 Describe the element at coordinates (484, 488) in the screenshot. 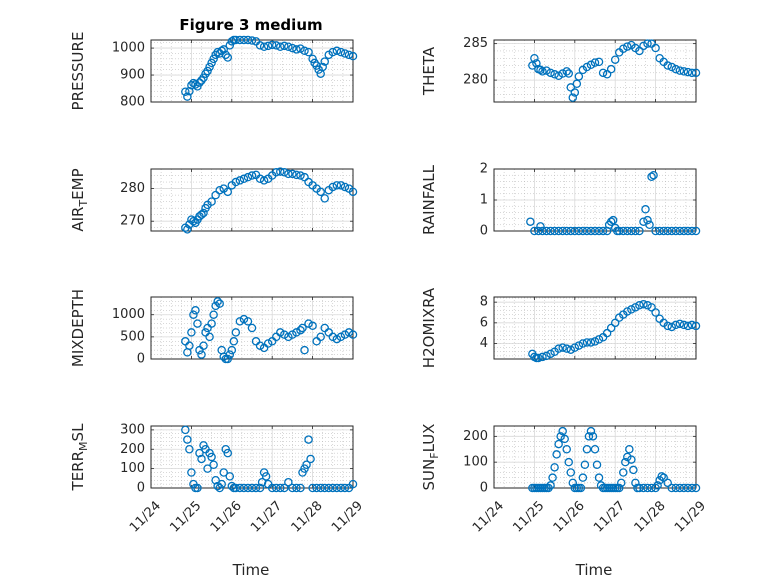

I see `sun_flux-y-tick-label: 0` at that location.